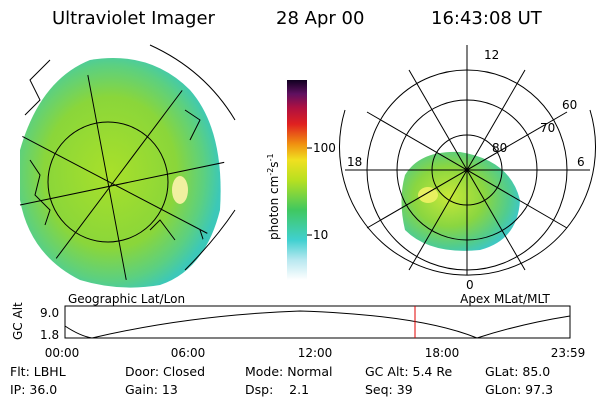 The height and width of the screenshot is (400, 600). Describe the element at coordinates (519, 389) in the screenshot. I see `field: GLon: 97.3` at that location.